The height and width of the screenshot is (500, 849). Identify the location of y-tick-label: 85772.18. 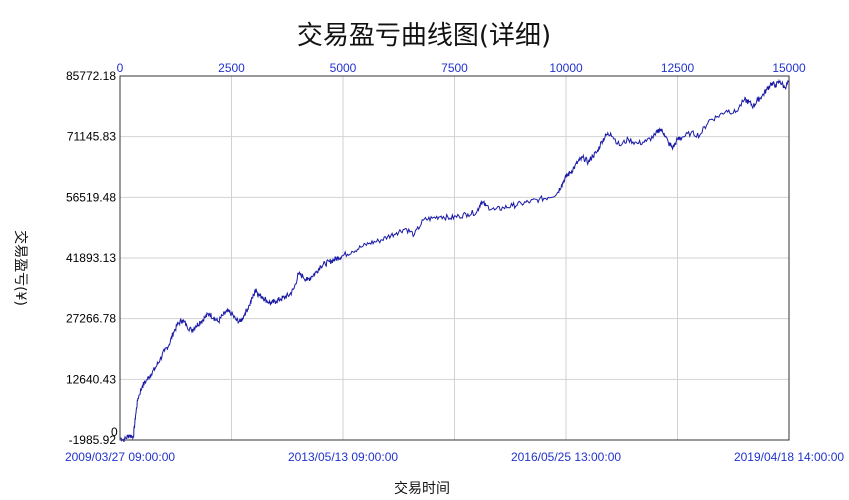
(91, 76).